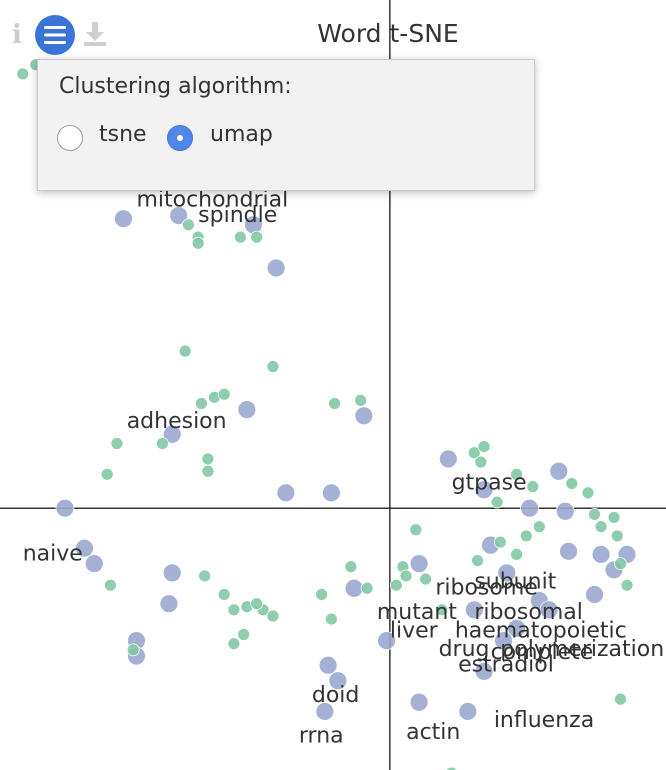 Image resolution: width=666 pixels, height=770 pixels. What do you see at coordinates (55, 35) in the screenshot?
I see `hamburger-menu-icon` at bounding box center [55, 35].